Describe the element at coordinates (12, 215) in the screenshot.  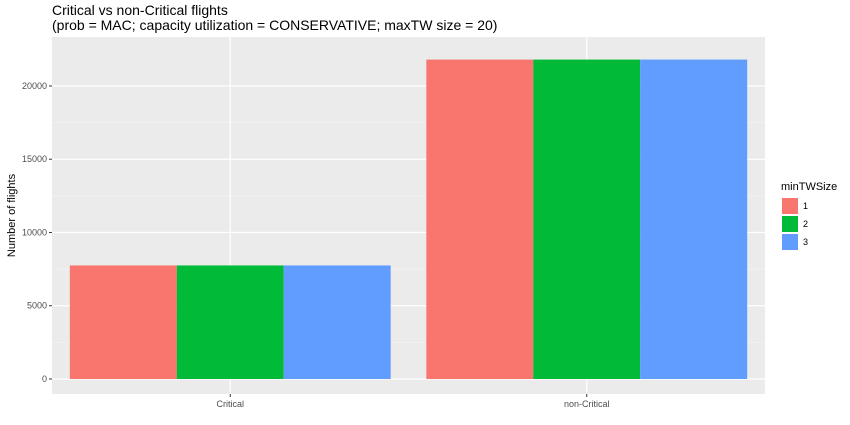
I see `y-axis-title: Number of flights` at that location.